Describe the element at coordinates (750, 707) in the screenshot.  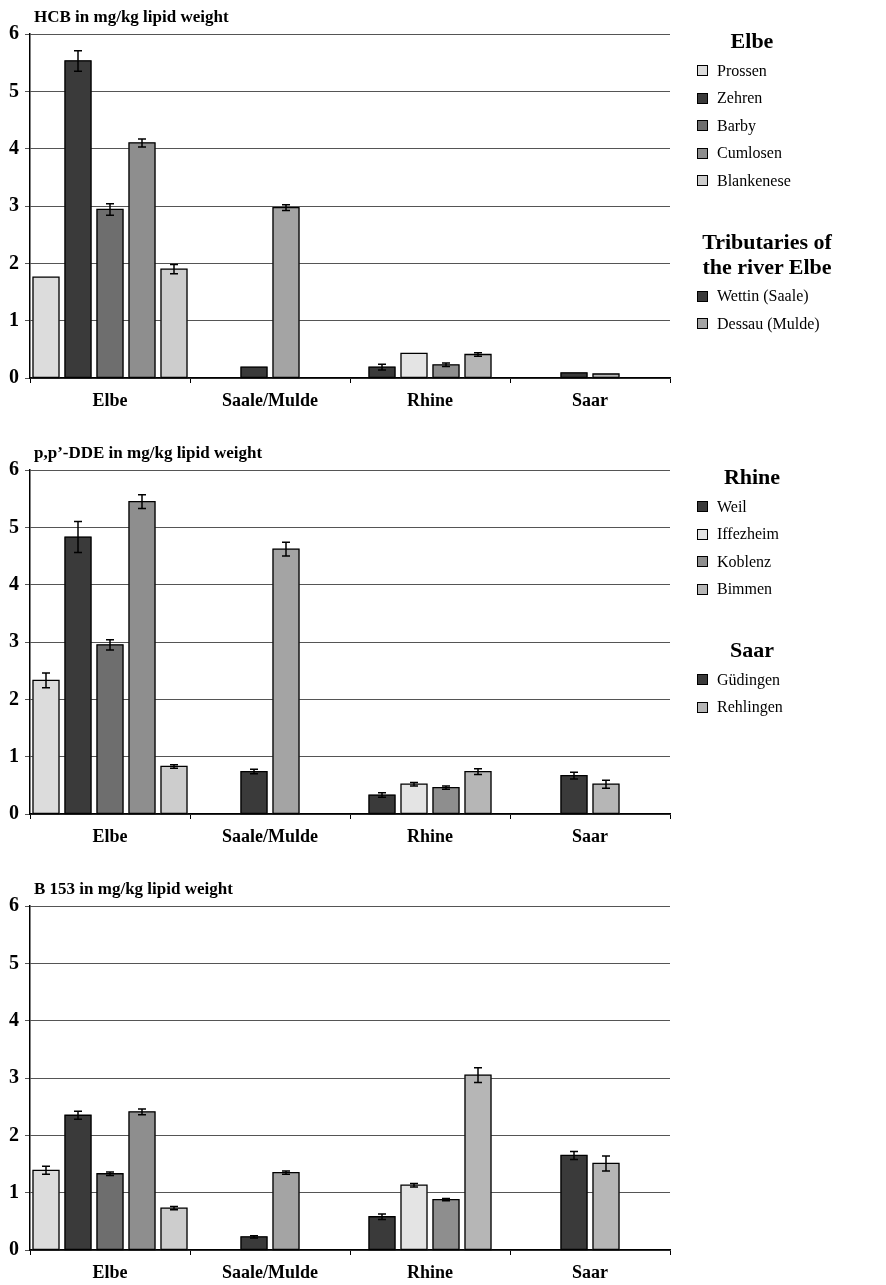
I see `legend-label: Rehlingen` at that location.